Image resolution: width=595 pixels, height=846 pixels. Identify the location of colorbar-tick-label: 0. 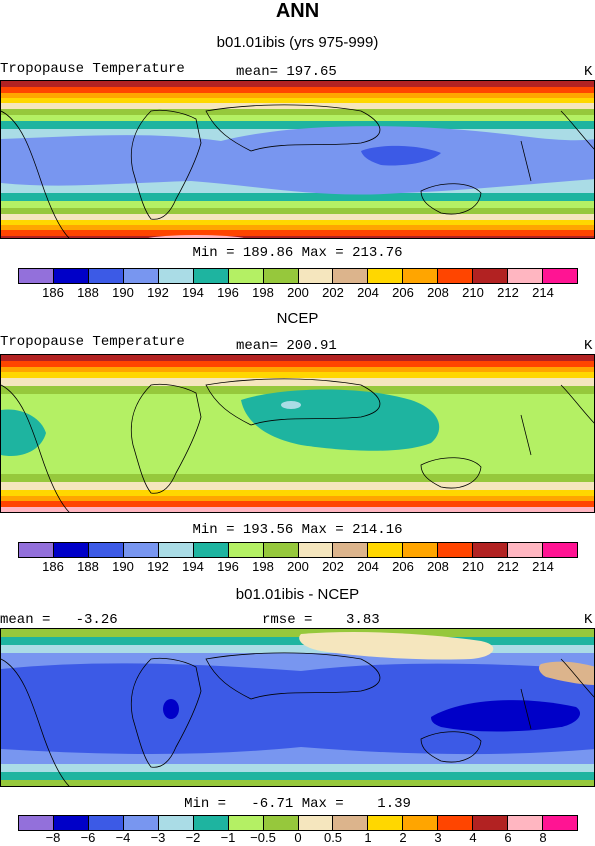
(298, 837).